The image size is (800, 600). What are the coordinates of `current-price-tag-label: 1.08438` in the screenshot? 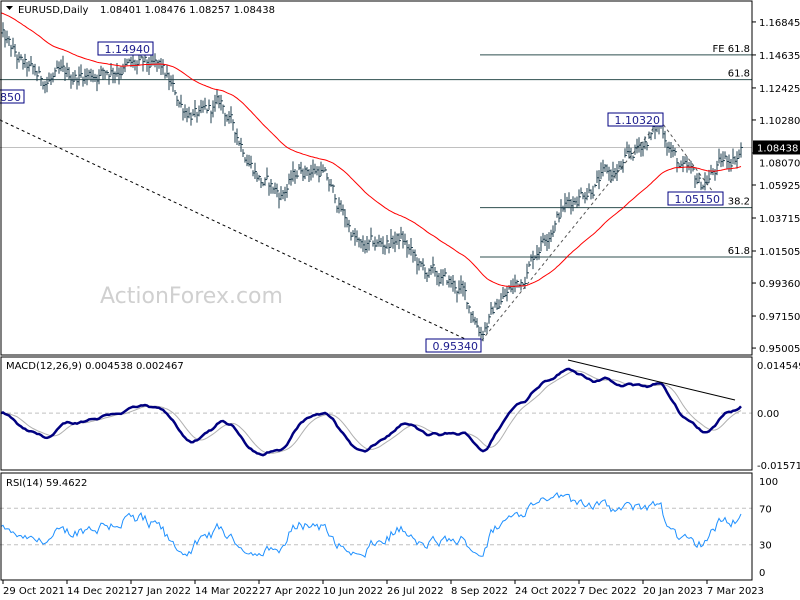 It's located at (777, 148).